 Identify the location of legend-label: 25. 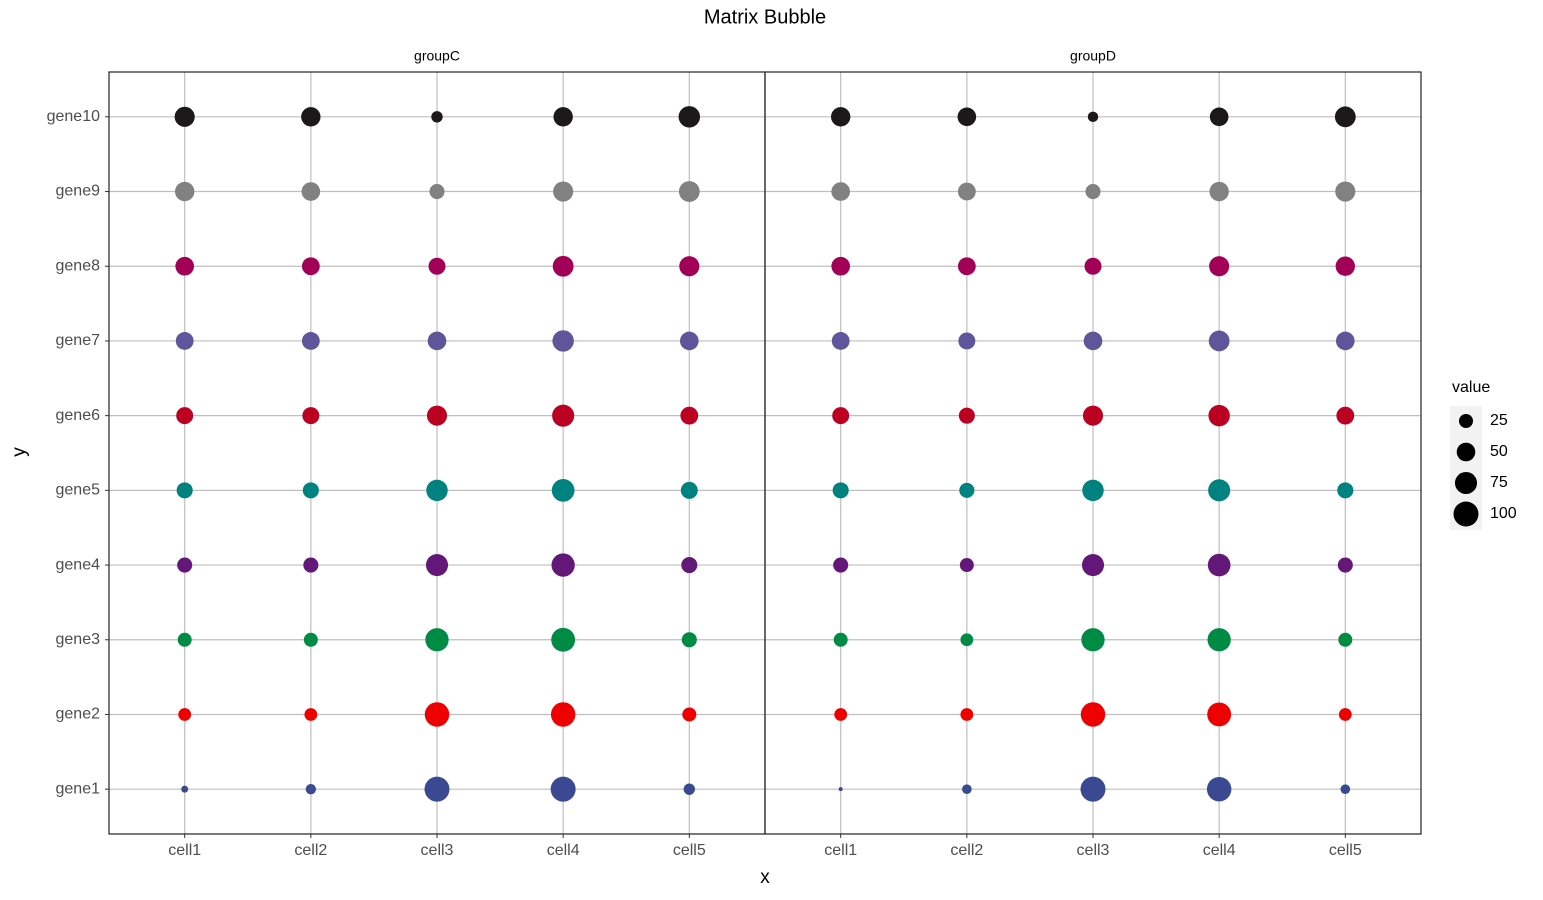
(1499, 420).